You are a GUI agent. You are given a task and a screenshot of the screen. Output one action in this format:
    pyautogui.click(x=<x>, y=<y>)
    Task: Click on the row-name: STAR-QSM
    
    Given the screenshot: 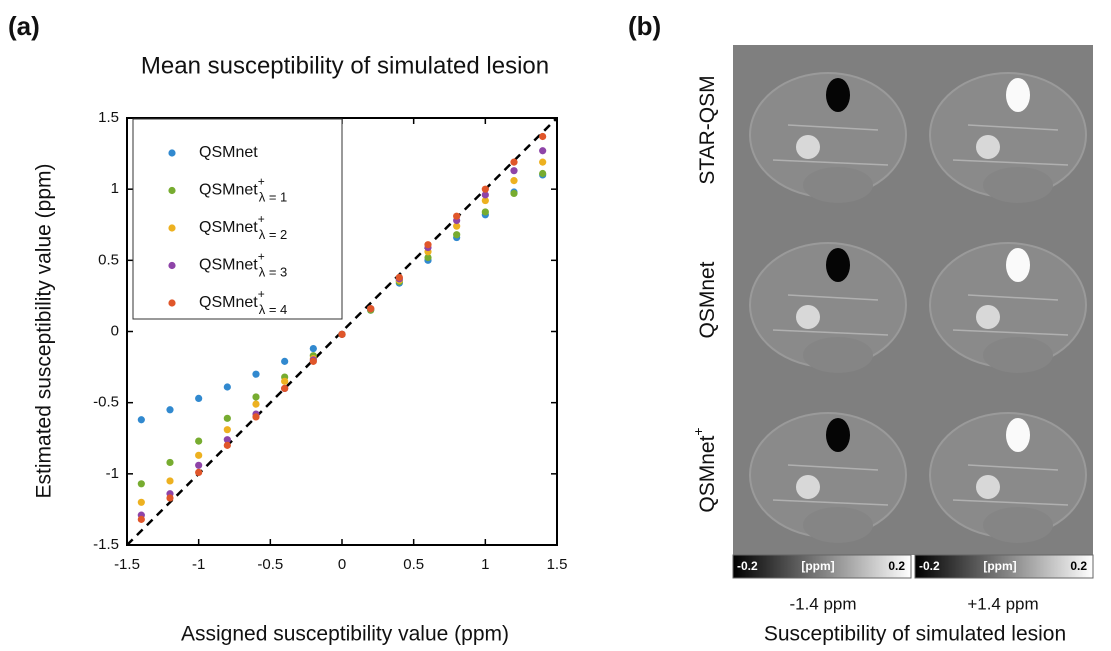 What is the action you would take?
    pyautogui.click(x=707, y=129)
    